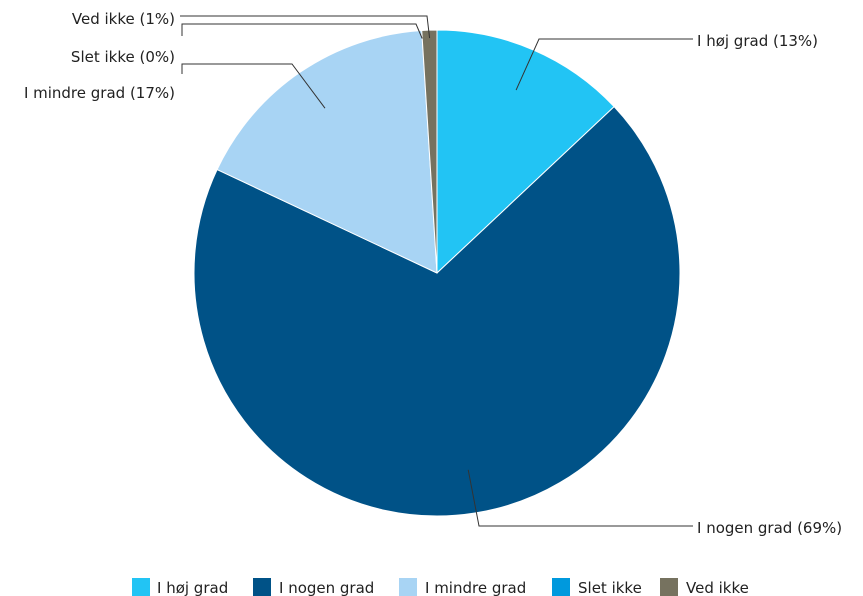 The height and width of the screenshot is (596, 863). Describe the element at coordinates (123, 57) in the screenshot. I see `label-slet-ikke: Slet ikke (0%)` at that location.